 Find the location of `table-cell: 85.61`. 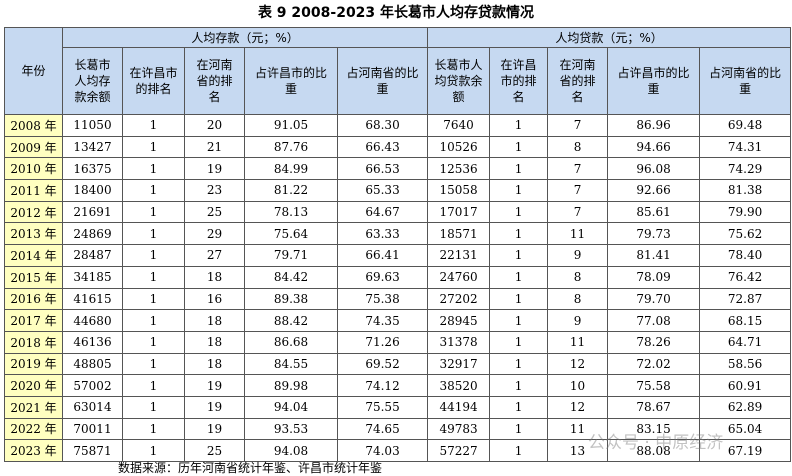

table-cell: 85.61 is located at coordinates (654, 212).